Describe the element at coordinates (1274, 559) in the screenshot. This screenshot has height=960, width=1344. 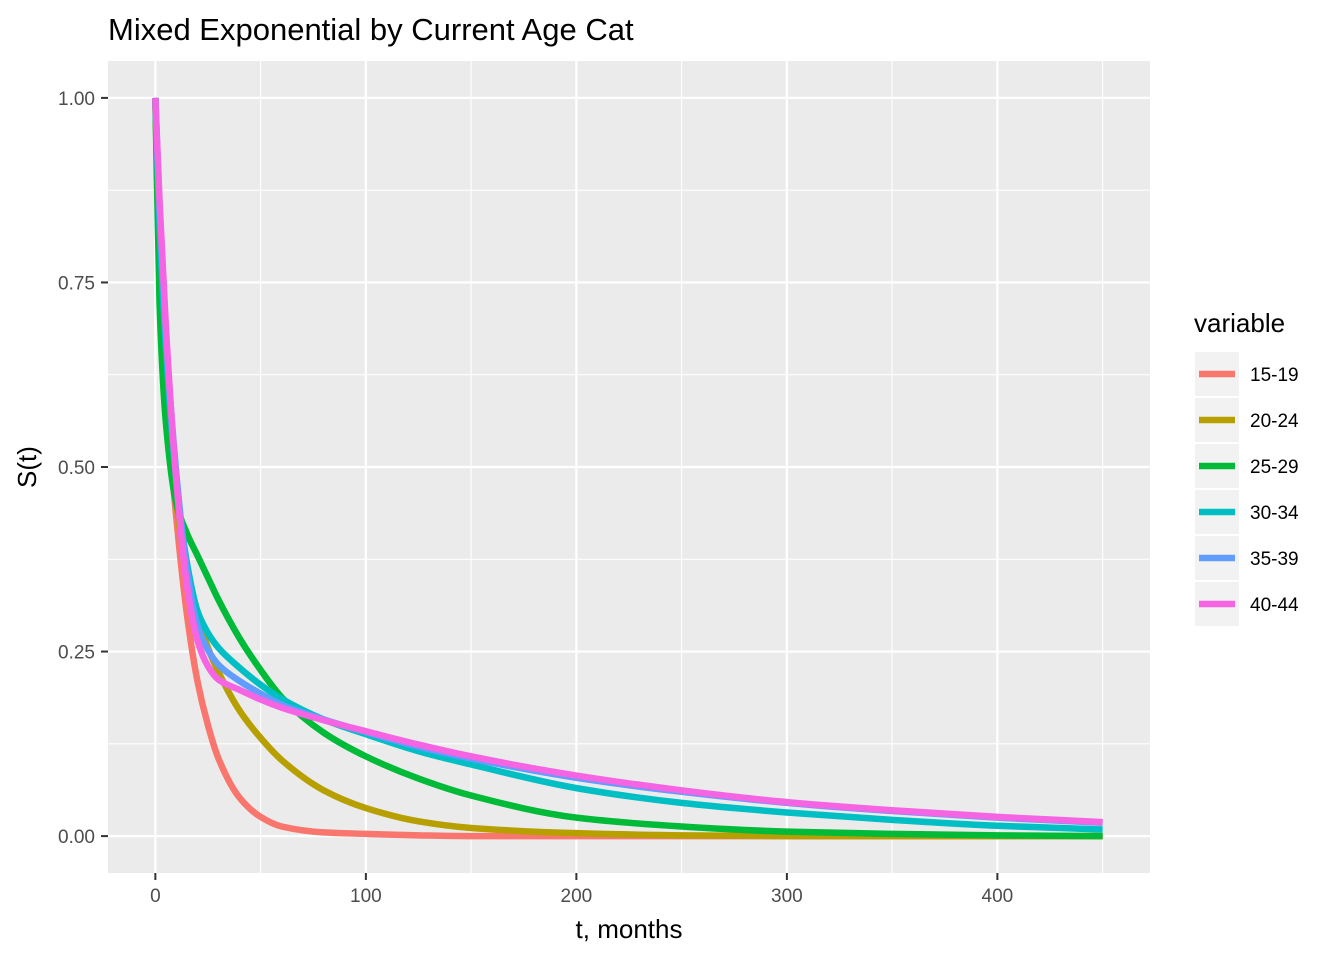
I see `legend-label-35-39: 35-39` at that location.